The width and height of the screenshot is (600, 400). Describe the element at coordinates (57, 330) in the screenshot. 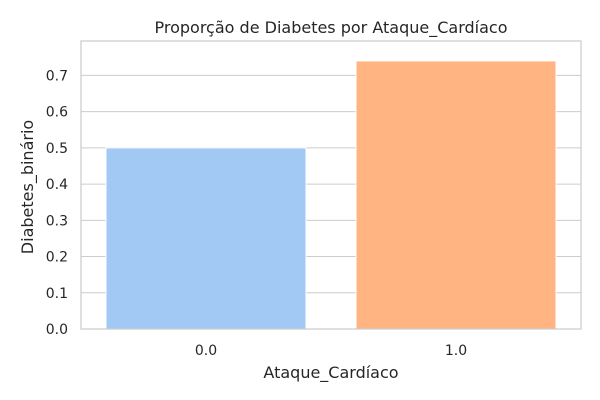

I see `y-tick-label: 0.0` at that location.